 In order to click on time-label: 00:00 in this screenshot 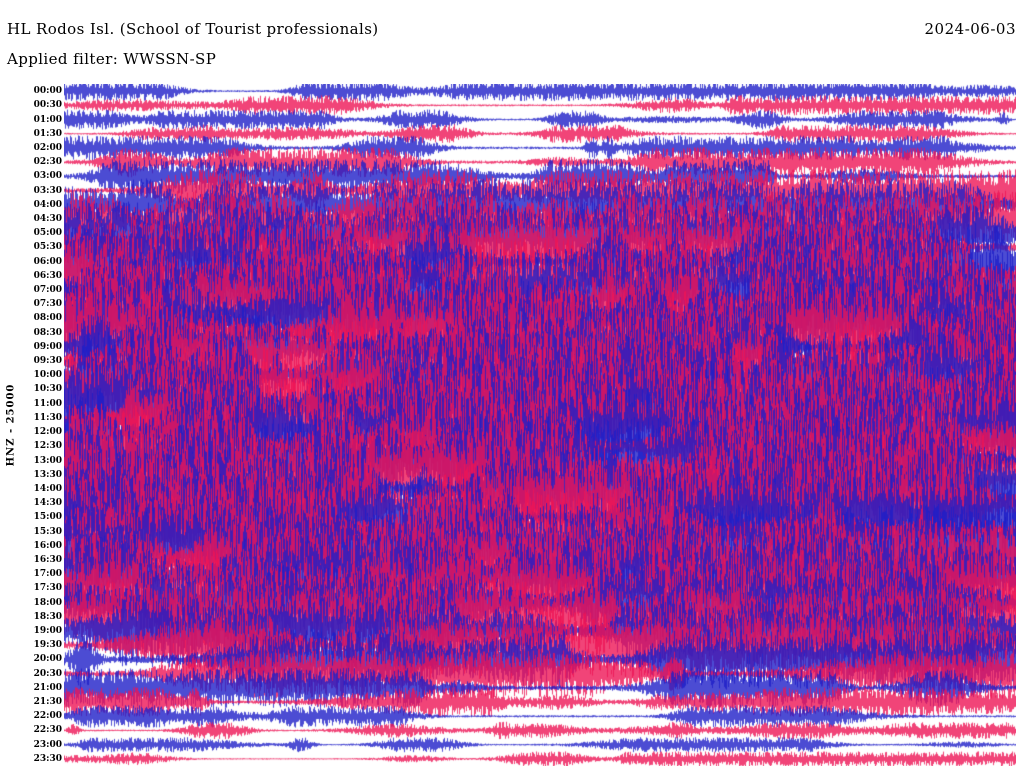, I will do `click(47, 91)`.